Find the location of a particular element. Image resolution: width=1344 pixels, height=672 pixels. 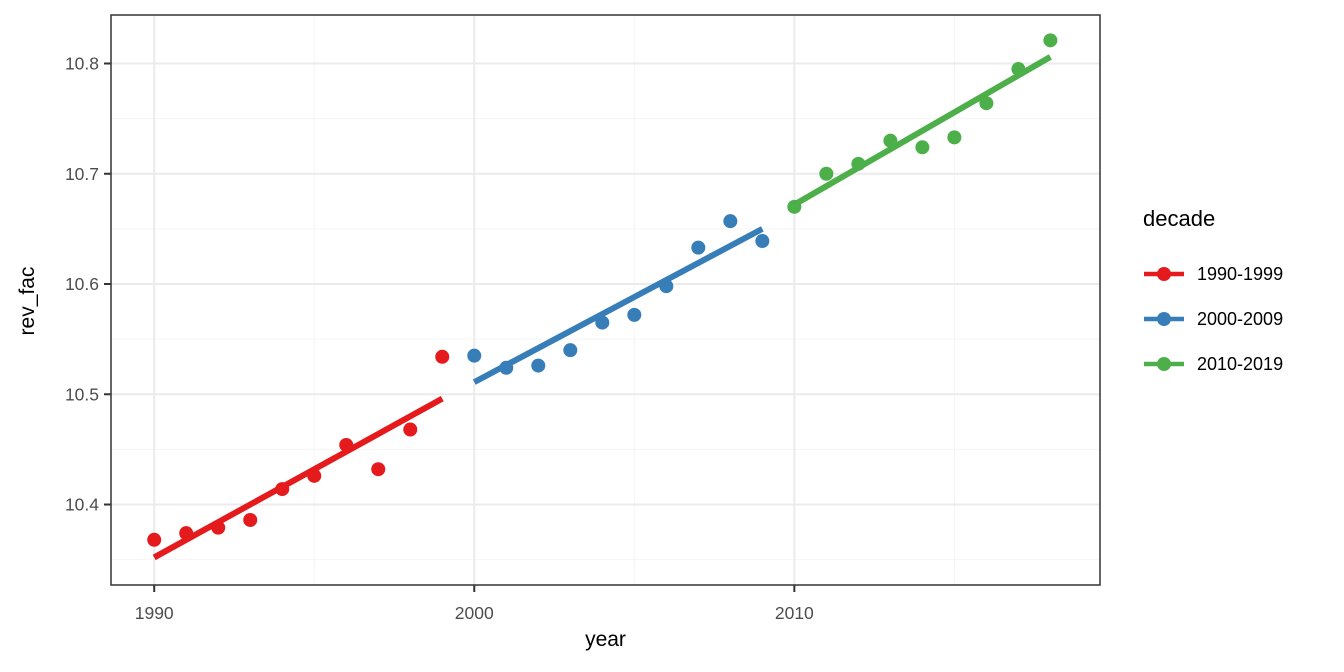

y-tick-label: 10.8 is located at coordinates (82, 64).